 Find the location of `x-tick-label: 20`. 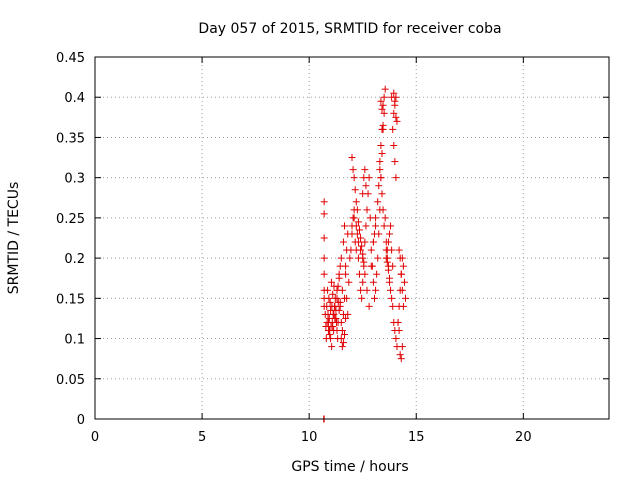

x-tick-label: 20 is located at coordinates (523, 437).